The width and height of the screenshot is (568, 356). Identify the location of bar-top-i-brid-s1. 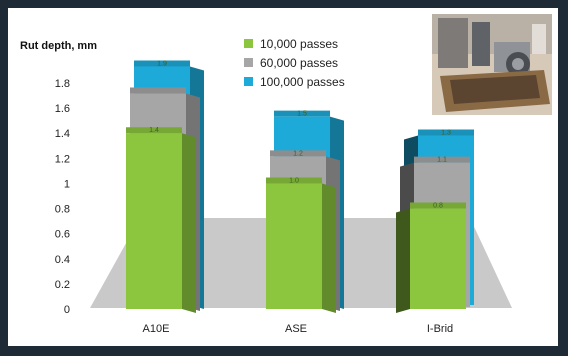
(442, 159).